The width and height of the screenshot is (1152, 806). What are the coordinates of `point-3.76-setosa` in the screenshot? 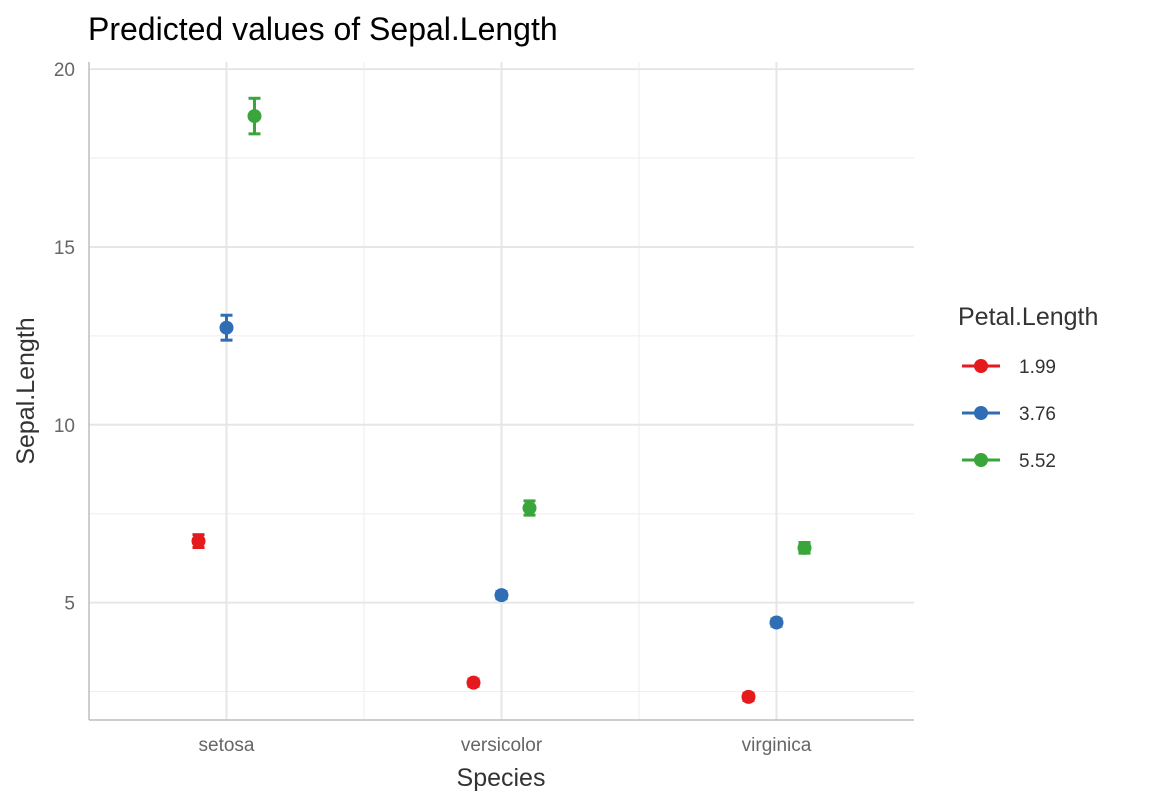 It's located at (226, 327).